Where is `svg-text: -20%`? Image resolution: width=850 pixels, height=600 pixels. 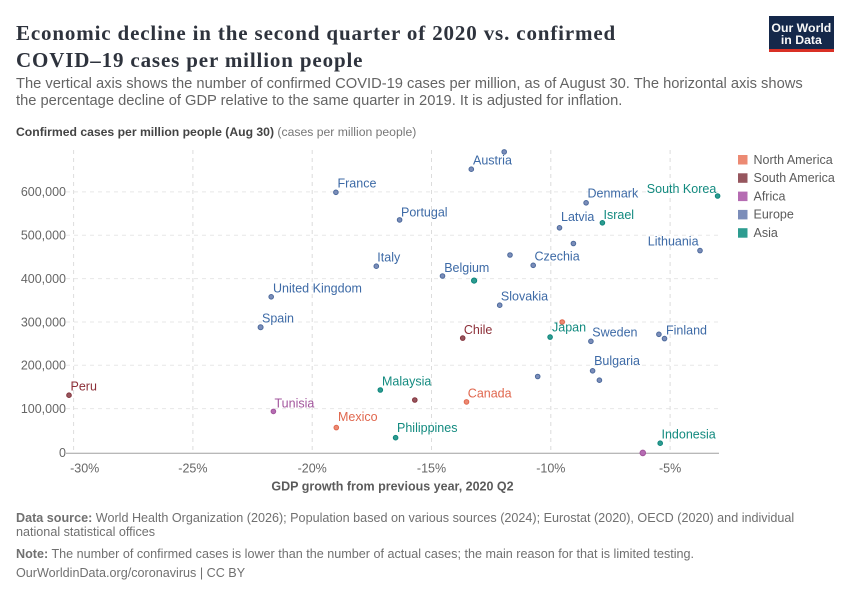 svg-text: -20% is located at coordinates (312, 469).